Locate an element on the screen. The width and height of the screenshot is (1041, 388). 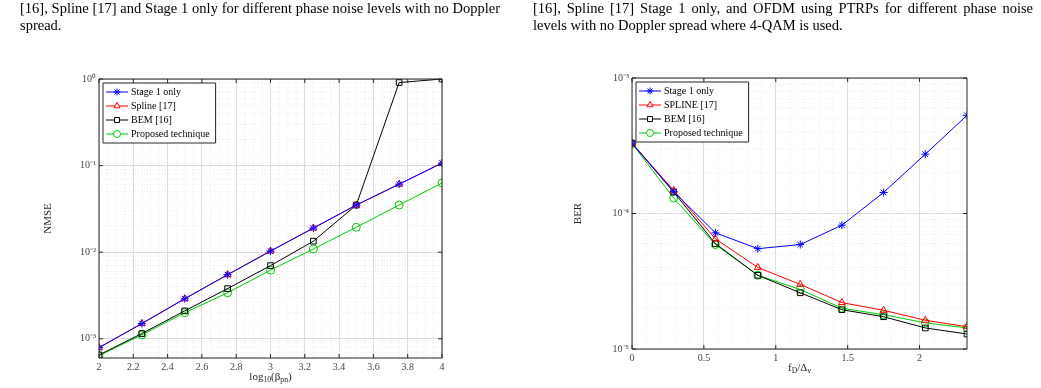
x-tick-label: 3.2 is located at coordinates (305, 366).